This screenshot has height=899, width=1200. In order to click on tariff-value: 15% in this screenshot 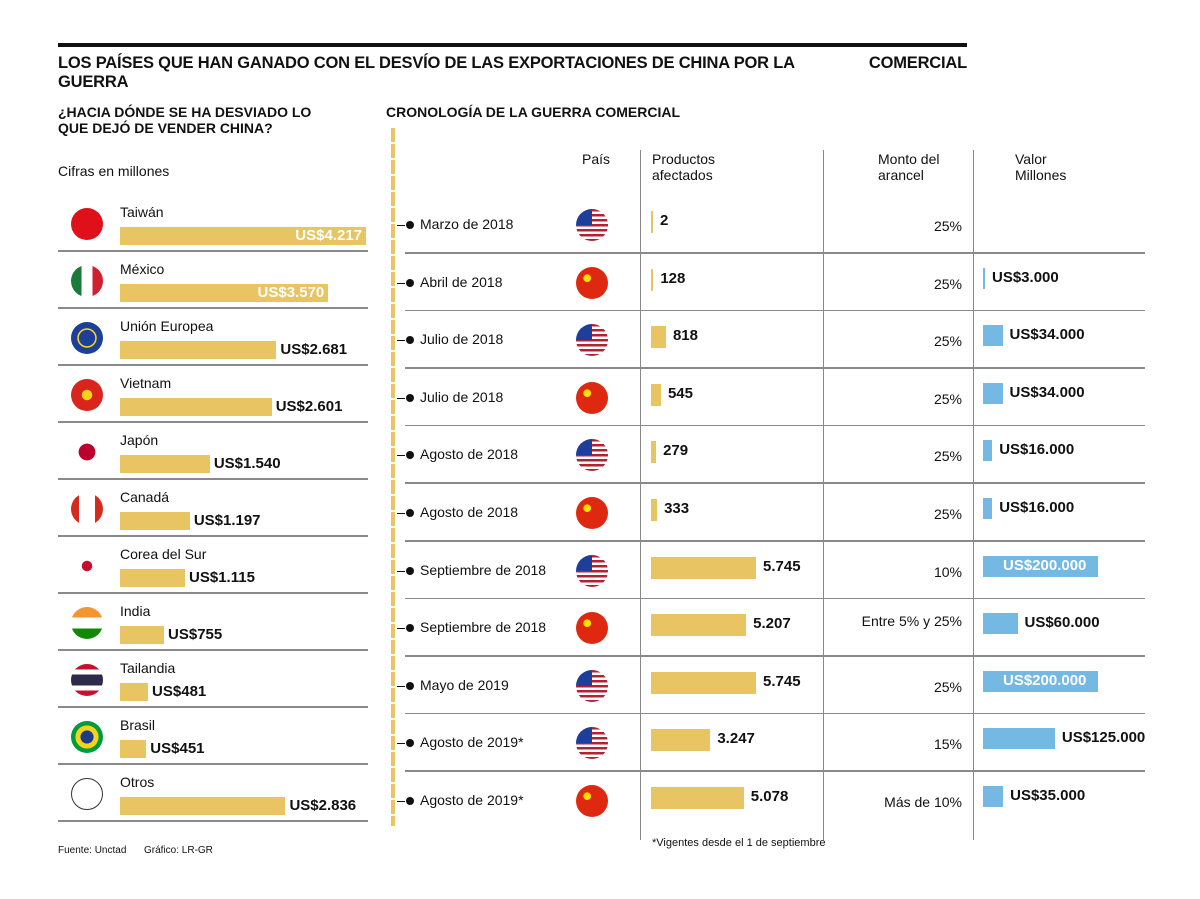, I will do `click(947, 744)`.